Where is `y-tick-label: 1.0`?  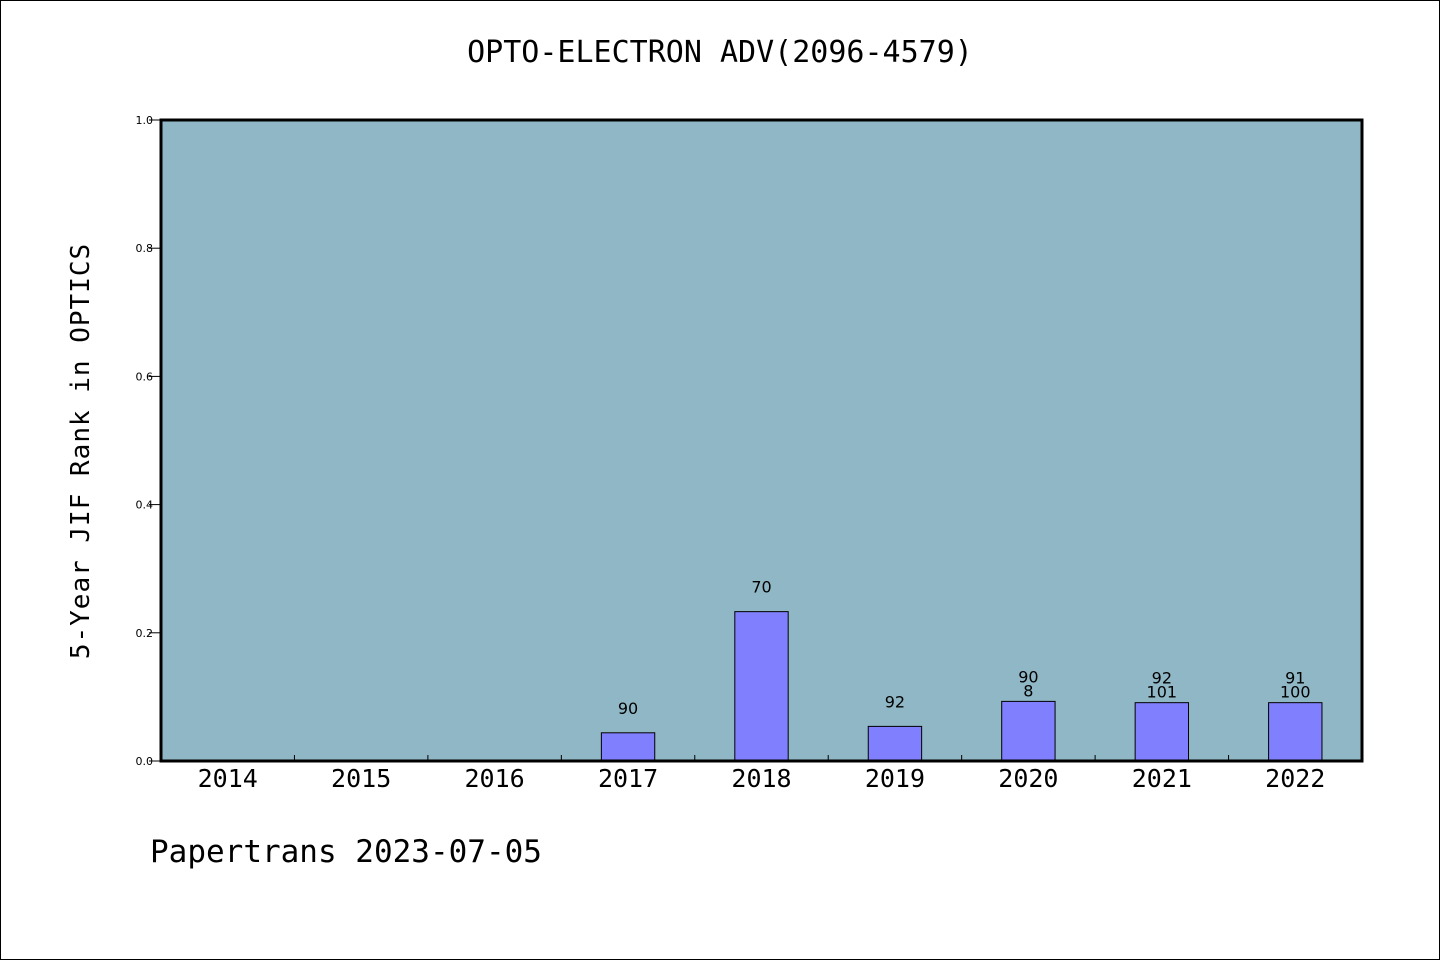 y-tick-label: 1.0 is located at coordinates (145, 120).